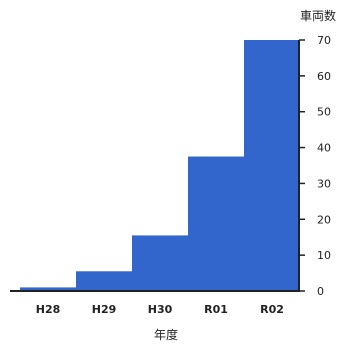  I want to click on y-tick-label-70: 70, so click(324, 40).